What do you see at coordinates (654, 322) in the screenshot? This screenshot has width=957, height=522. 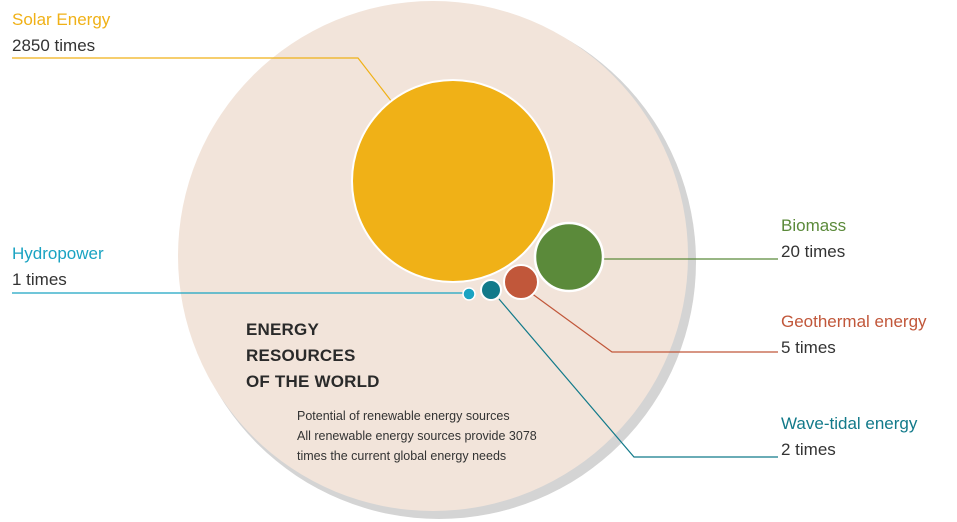 I see `geothermal-leader-line` at bounding box center [654, 322].